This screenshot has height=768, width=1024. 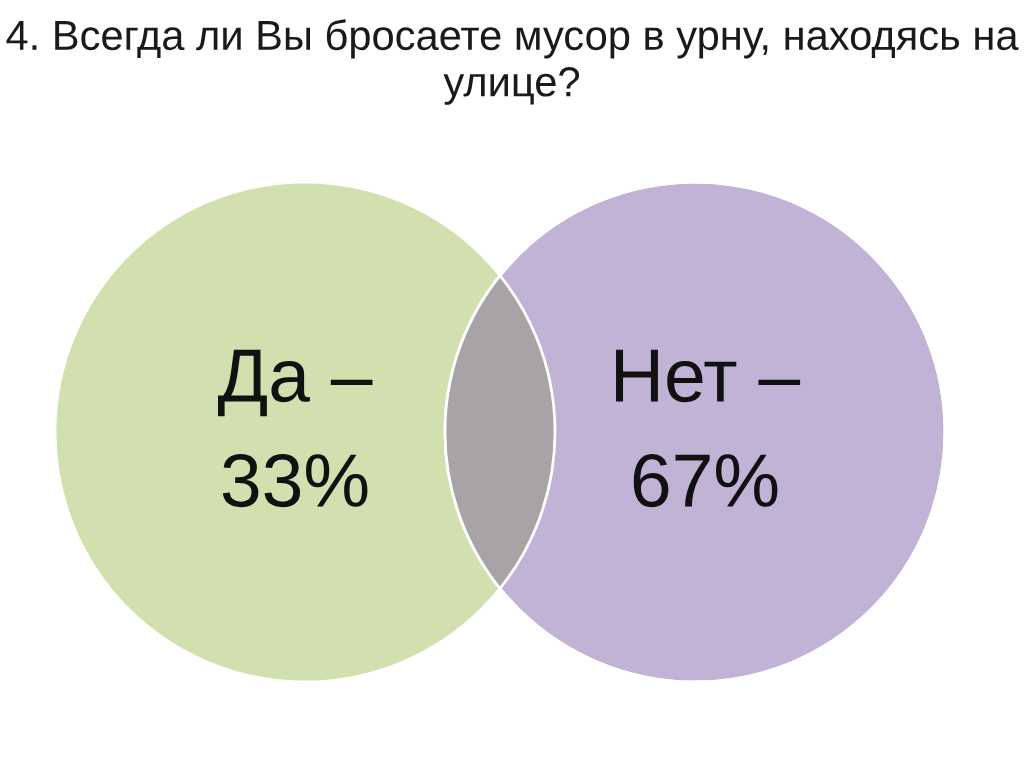 I want to click on category-label: Нет –, so click(x=708, y=376).